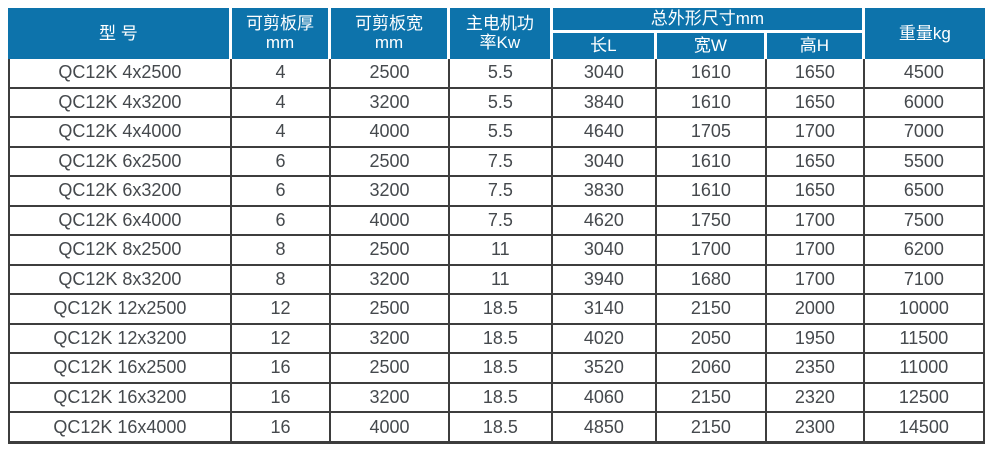  Describe the element at coordinates (120, 162) in the screenshot. I see `model-cell: QC12K 6x2500` at that location.